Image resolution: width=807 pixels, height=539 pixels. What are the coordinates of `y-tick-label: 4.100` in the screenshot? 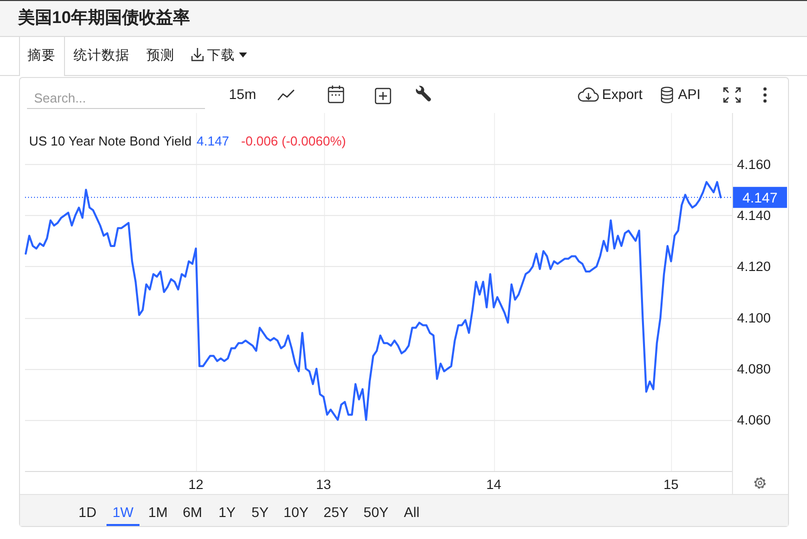 It's located at (754, 318).